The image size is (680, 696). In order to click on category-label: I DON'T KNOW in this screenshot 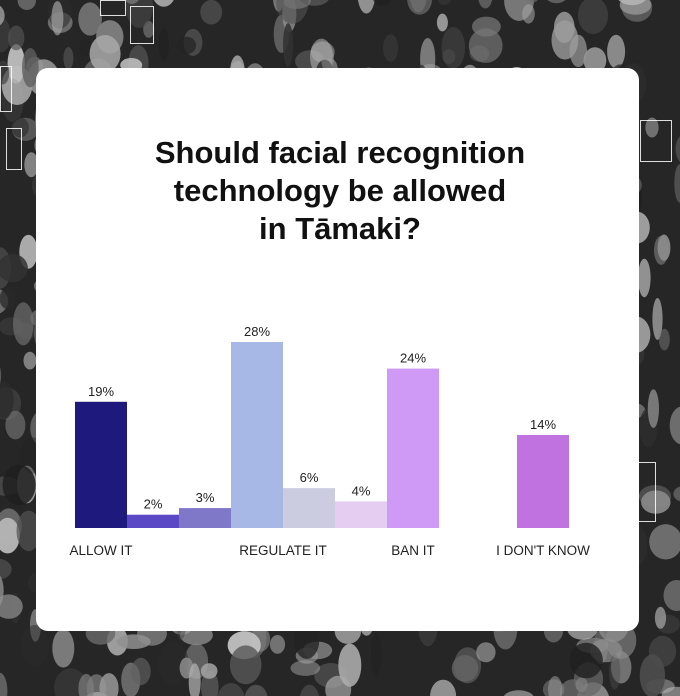, I will do `click(543, 550)`.